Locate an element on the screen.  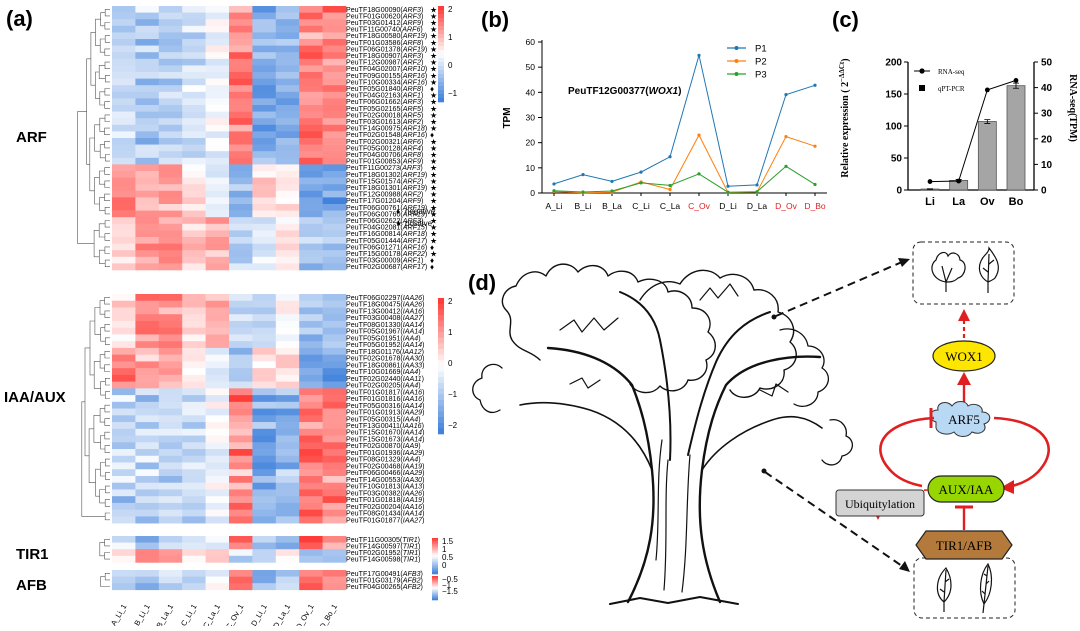
gene-label: PeuTF02G01548(ARF16) is located at coordinates (386, 135).